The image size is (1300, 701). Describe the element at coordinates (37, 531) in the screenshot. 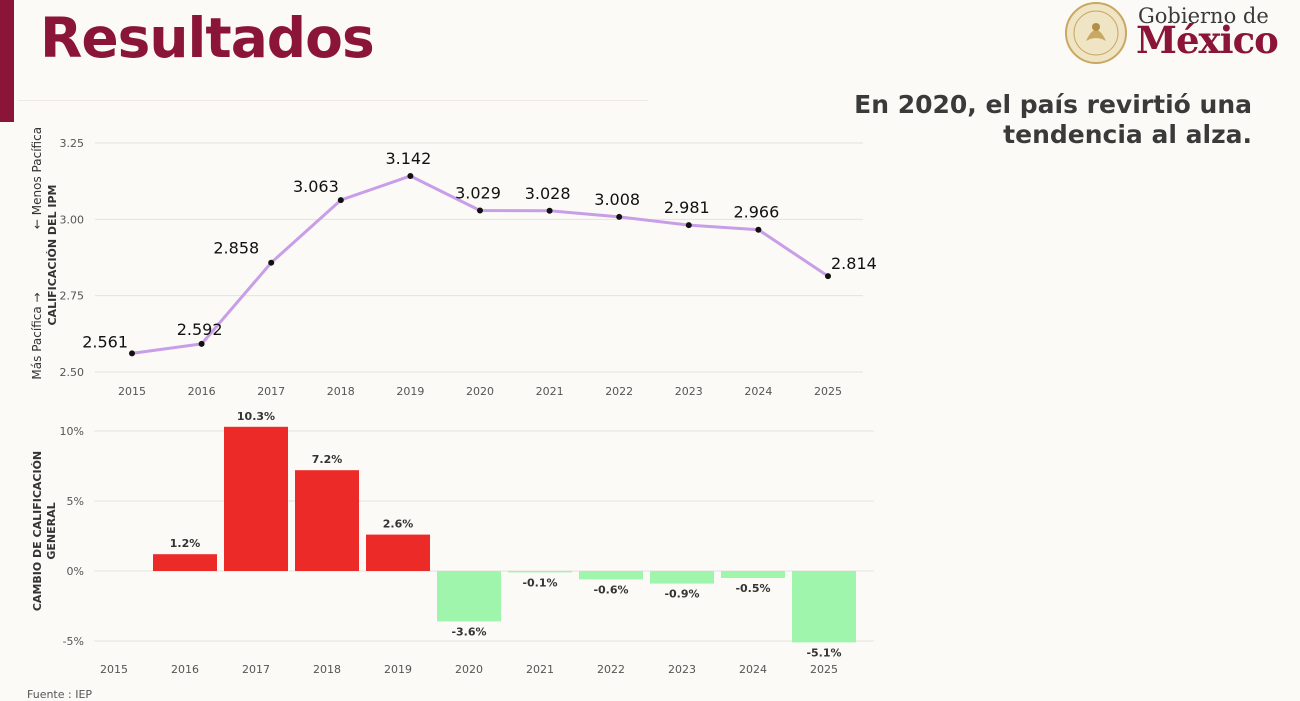

I see `bar-y-axis-label: CAMBIO DE CALIFICACIÓN` at that location.